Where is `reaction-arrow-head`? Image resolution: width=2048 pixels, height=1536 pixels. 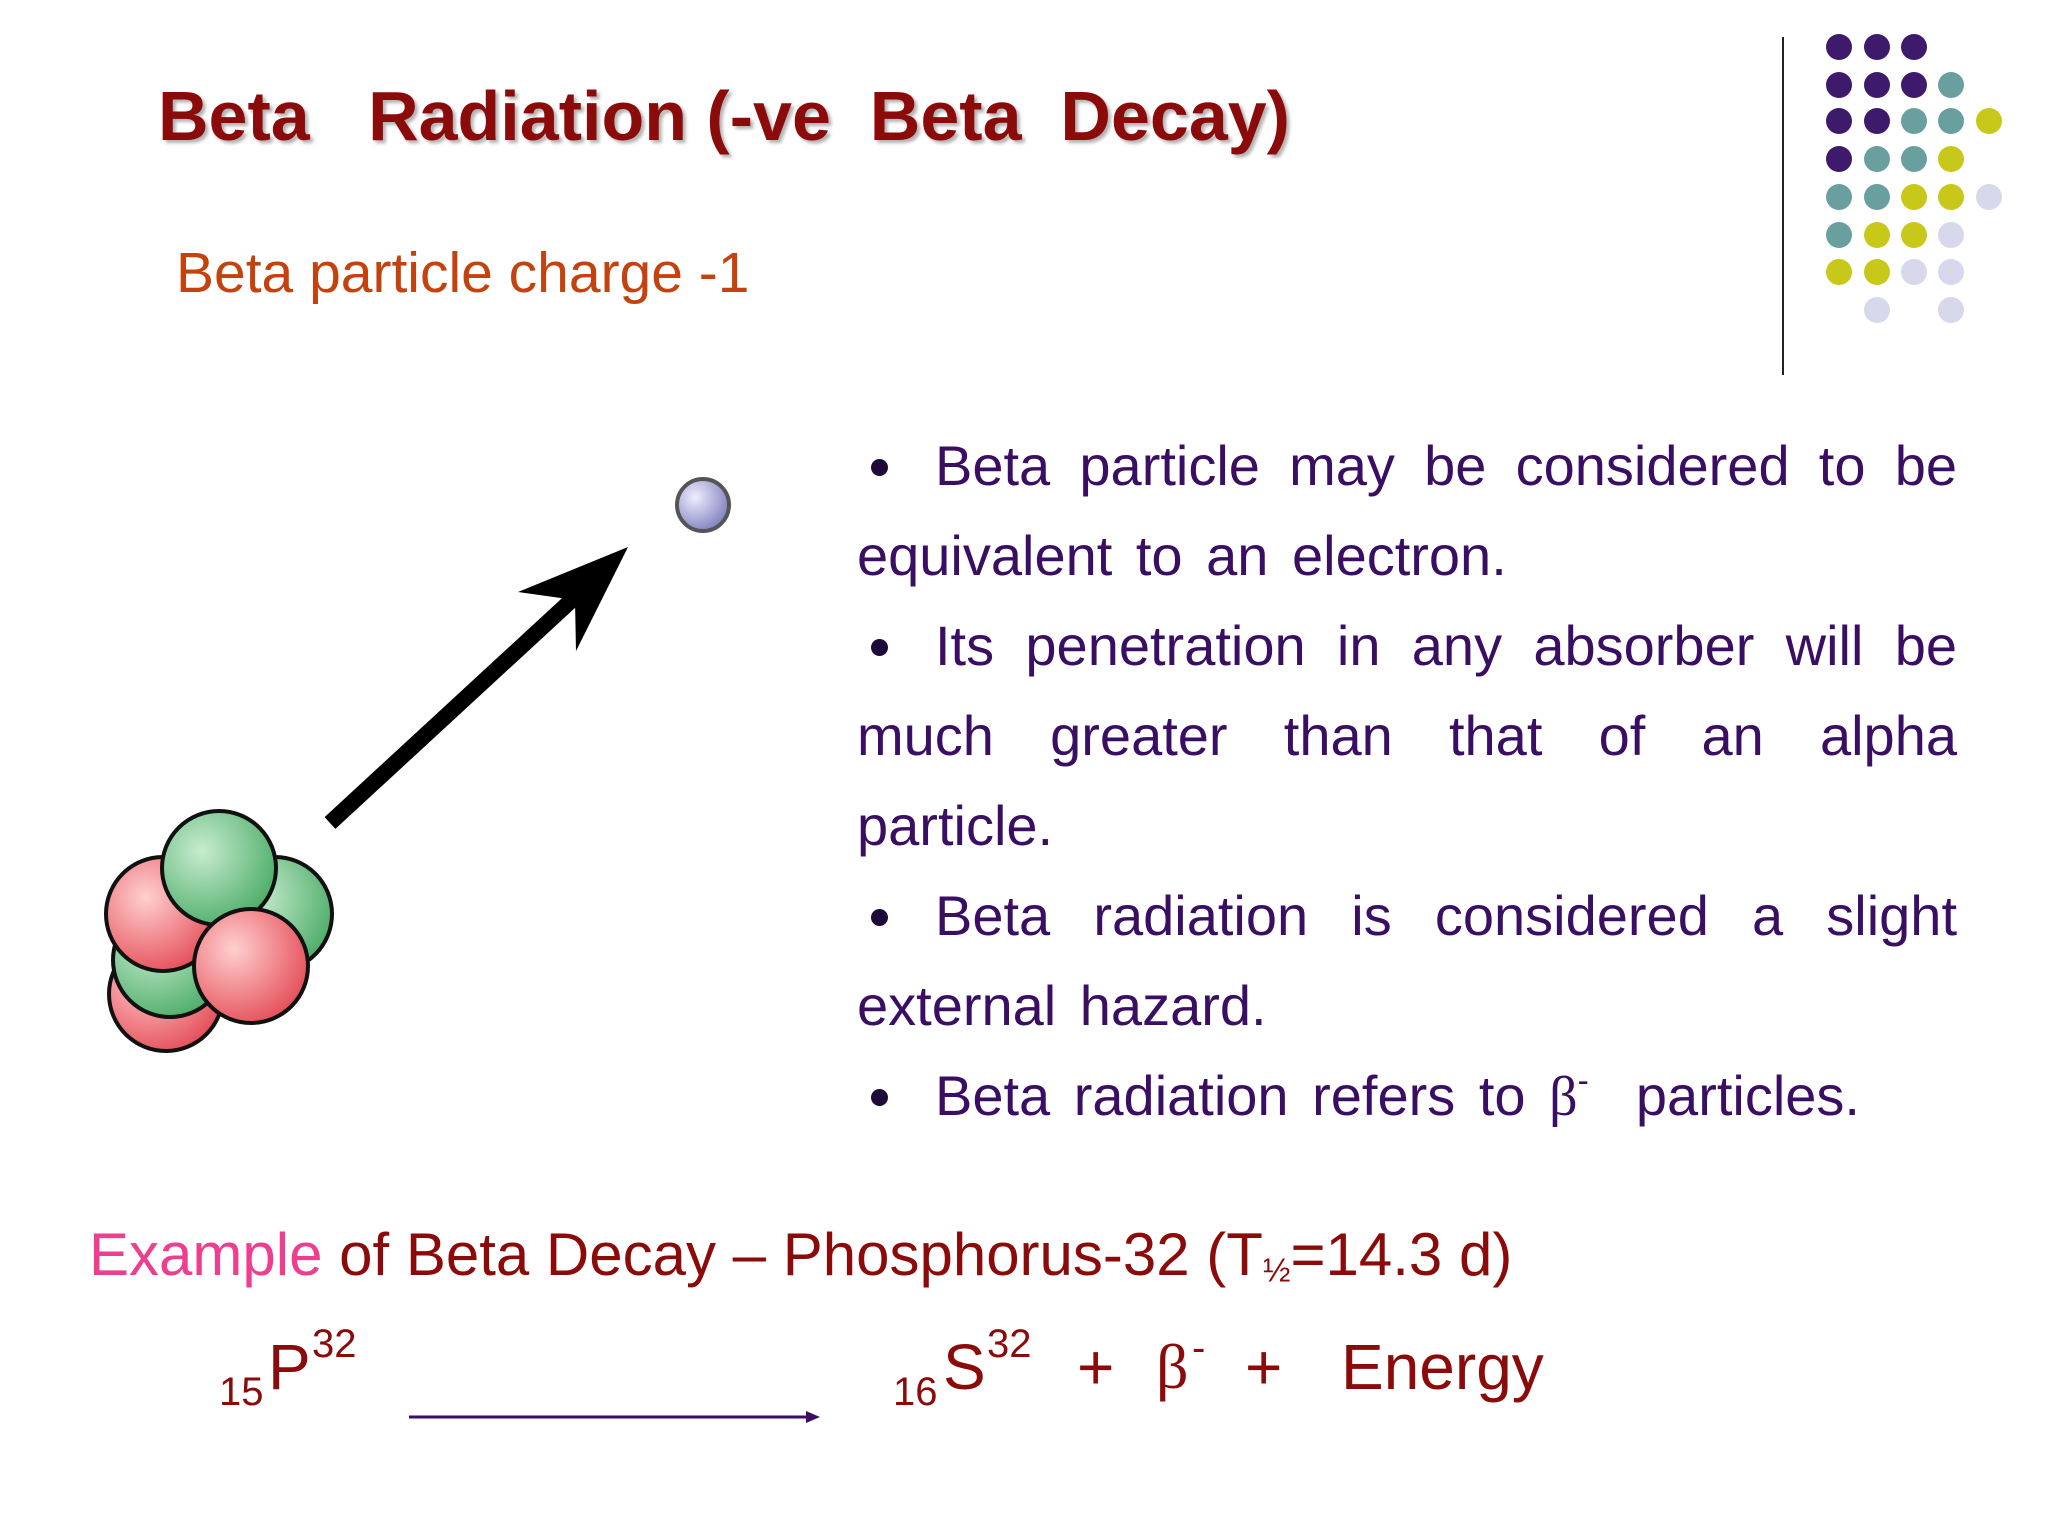
reaction-arrow-head is located at coordinates (813, 1417).